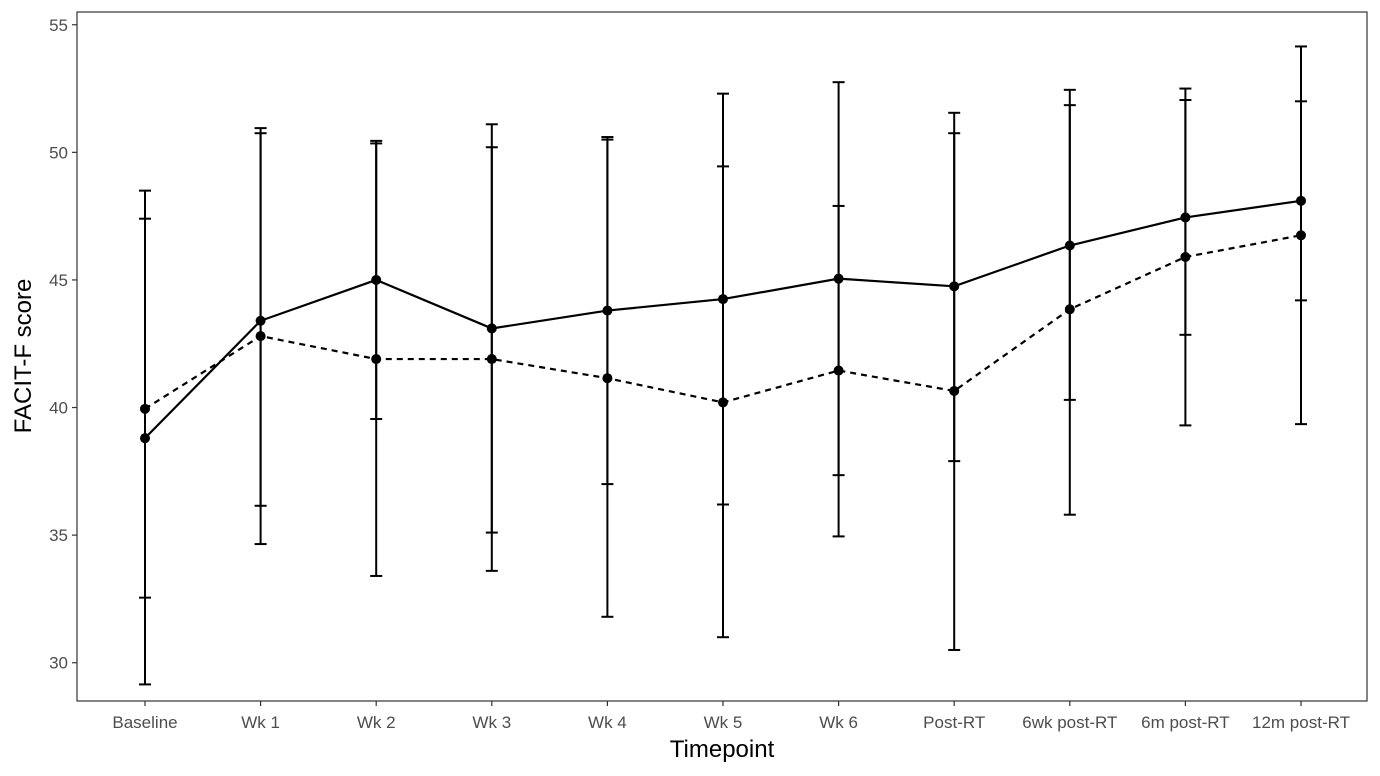  Describe the element at coordinates (58, 152) in the screenshot. I see `y-tick-label: 50` at that location.